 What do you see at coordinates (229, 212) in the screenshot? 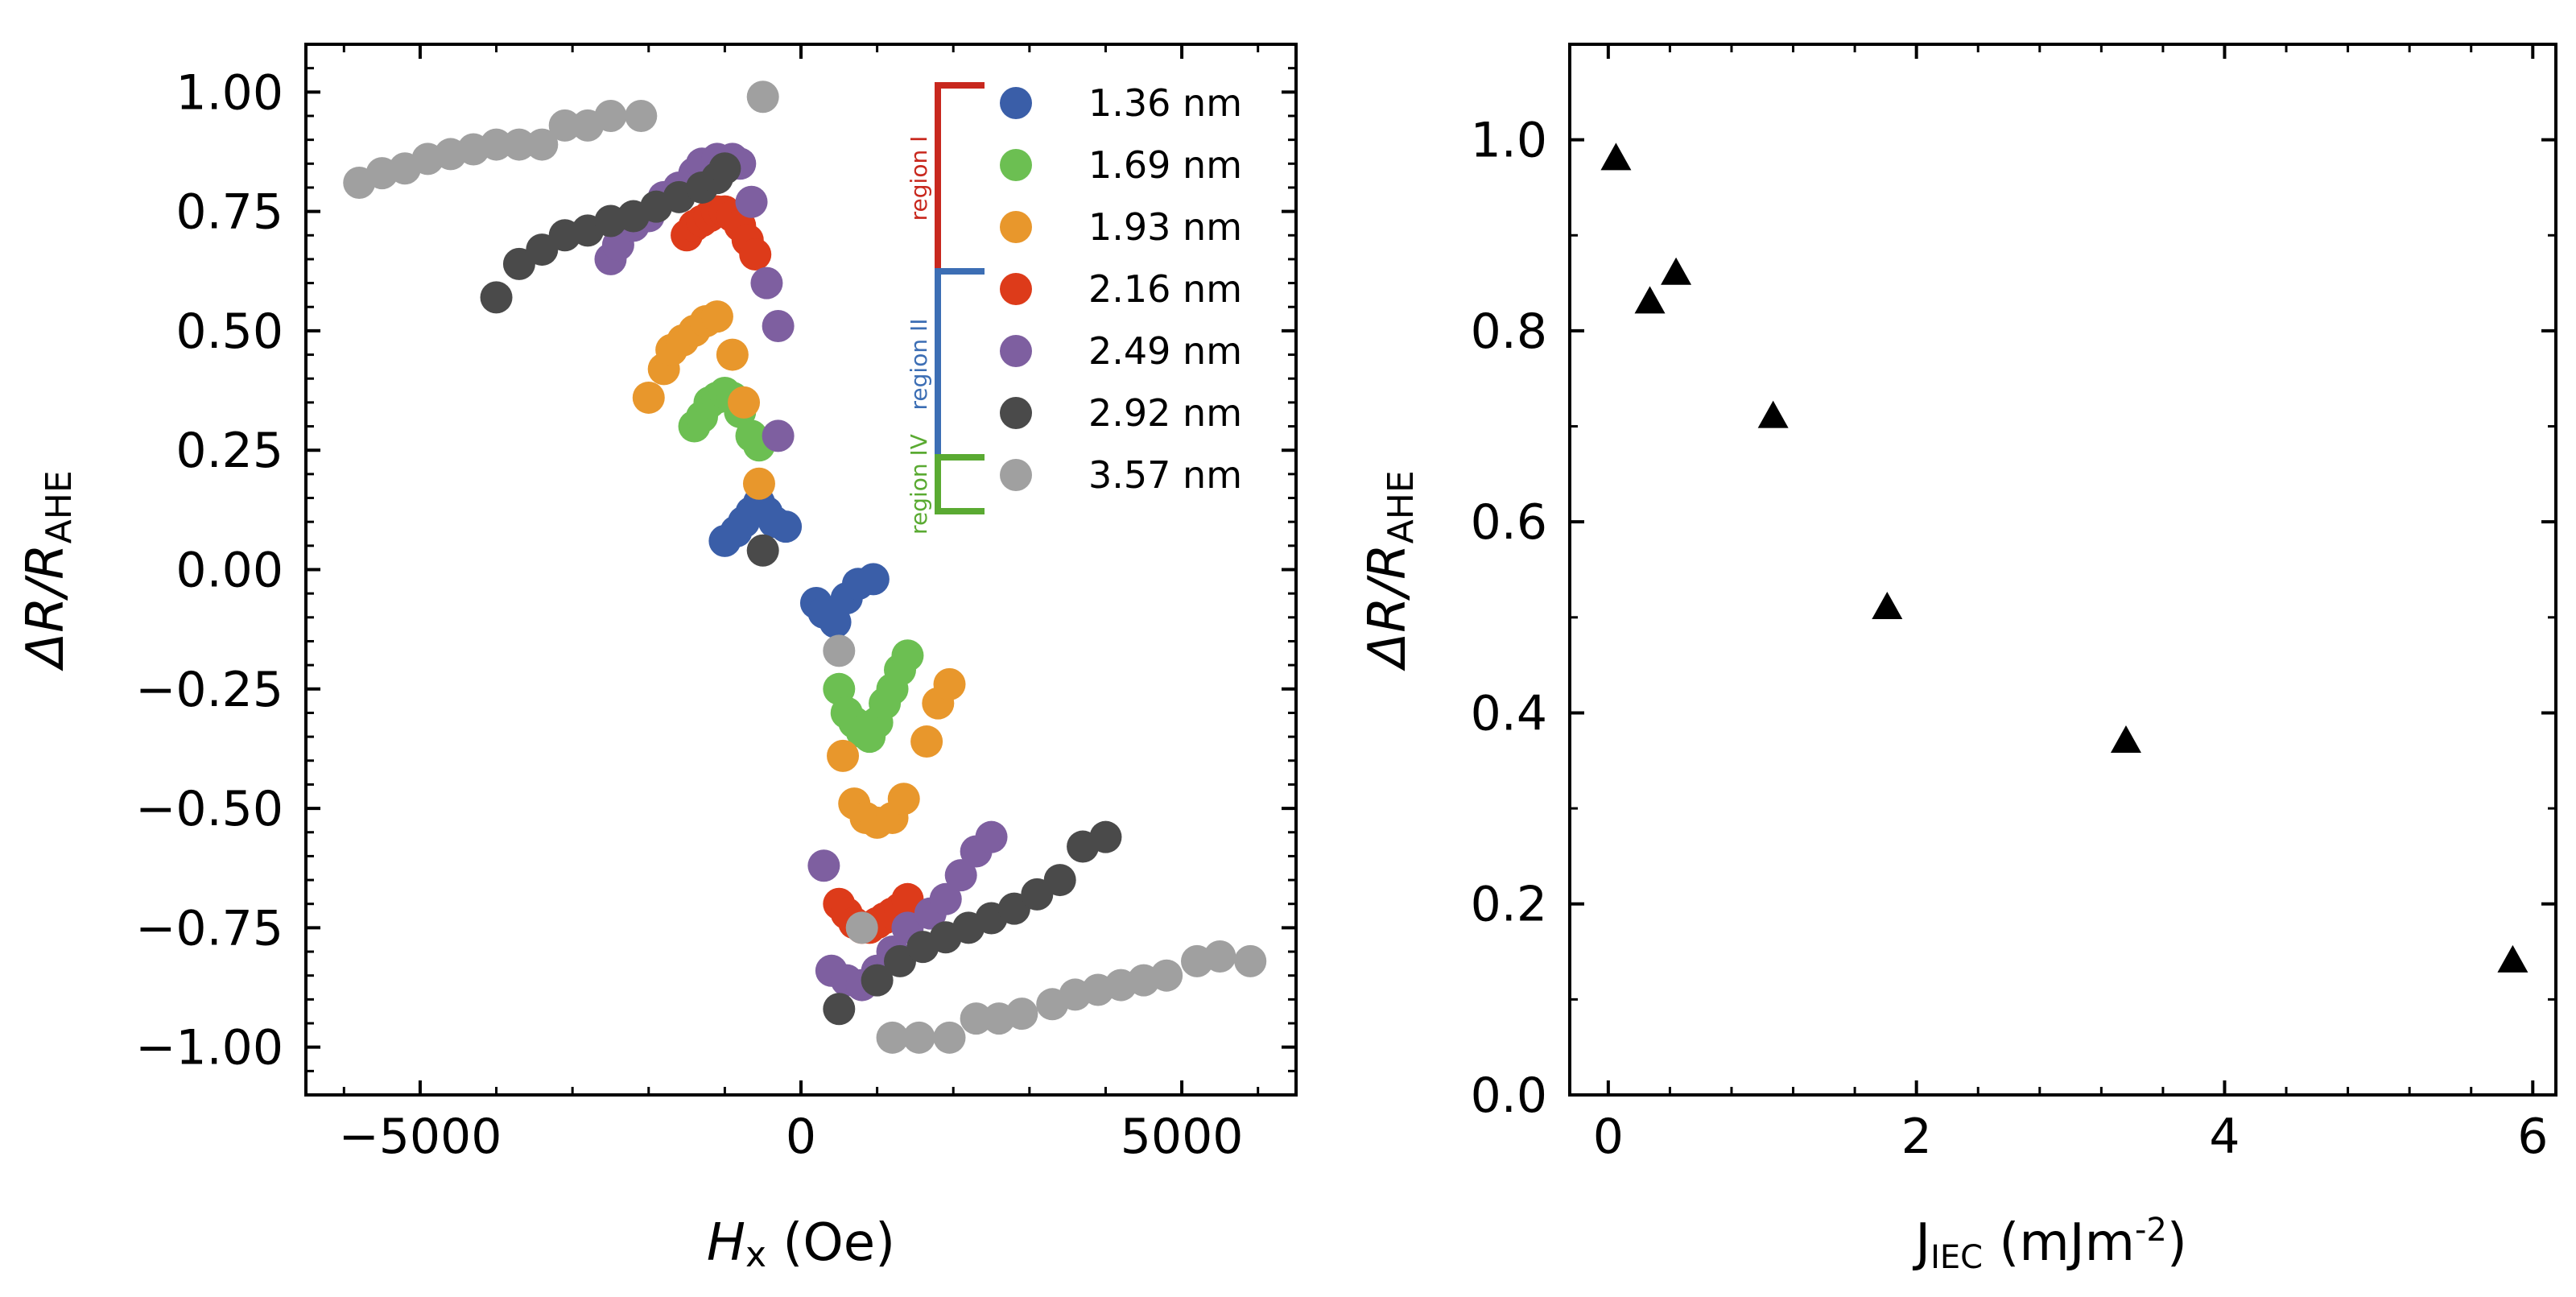
I see `y-tick-label-0-1: 0.75` at bounding box center [229, 212].